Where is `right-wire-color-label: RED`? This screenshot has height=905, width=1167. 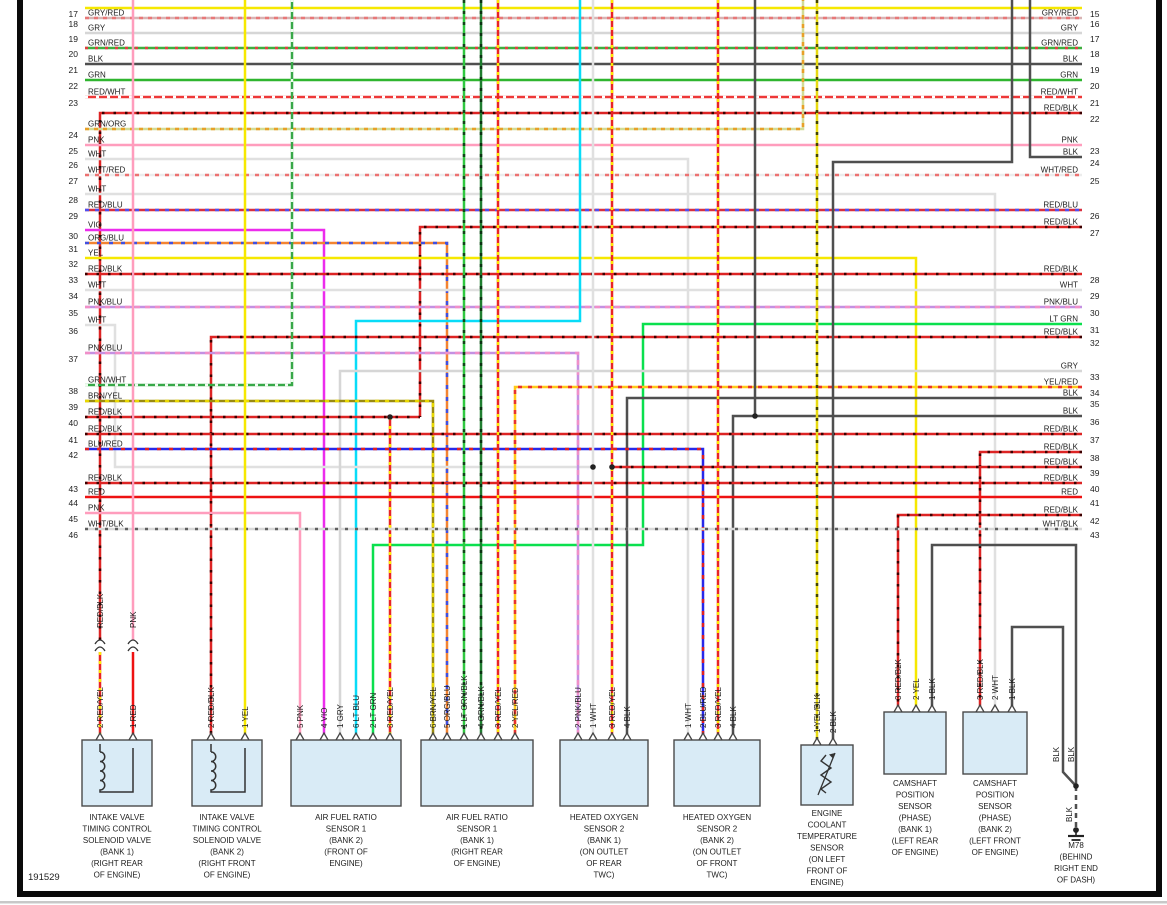 right-wire-color-label: RED is located at coordinates (1069, 492).